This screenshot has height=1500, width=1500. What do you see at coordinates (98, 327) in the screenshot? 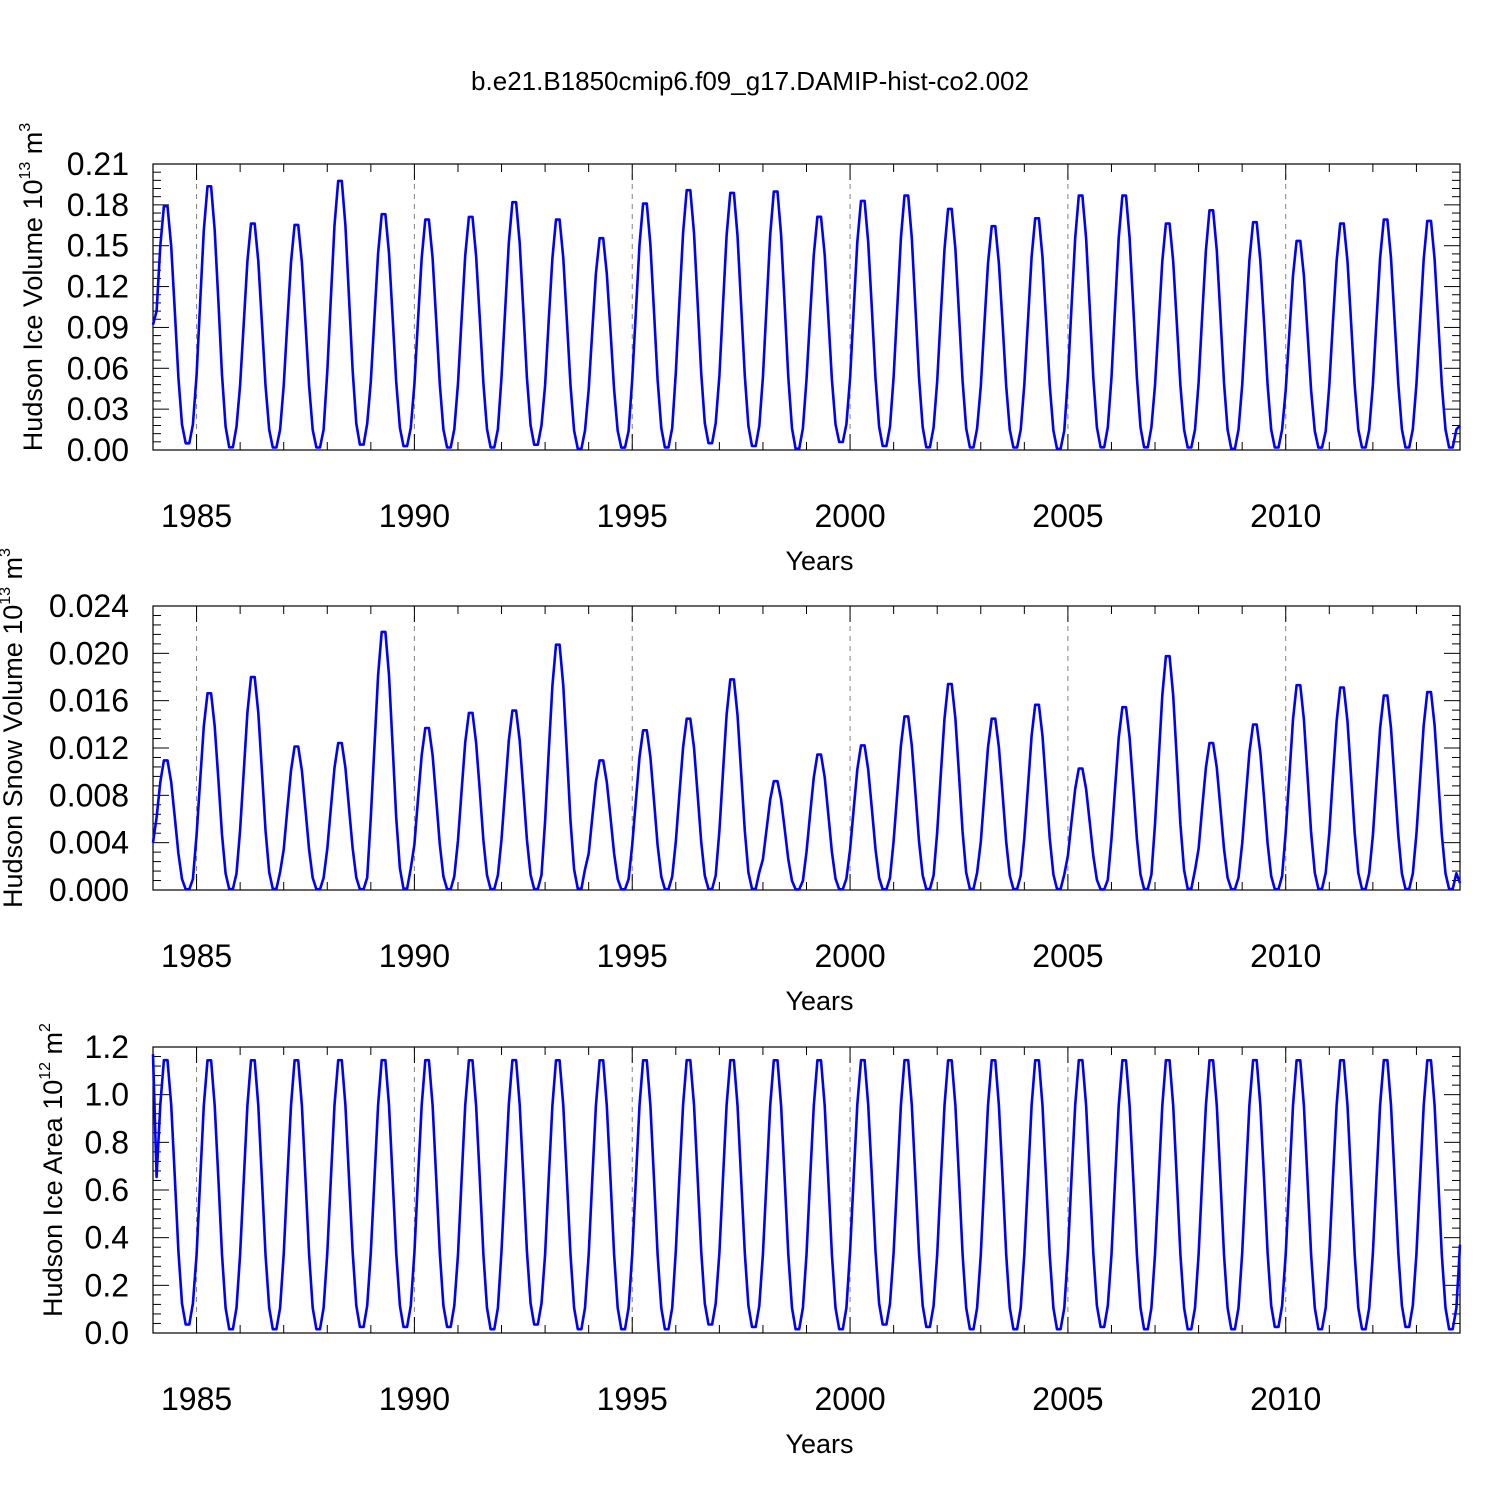
I see `y-tick-label: 0.09` at bounding box center [98, 327].